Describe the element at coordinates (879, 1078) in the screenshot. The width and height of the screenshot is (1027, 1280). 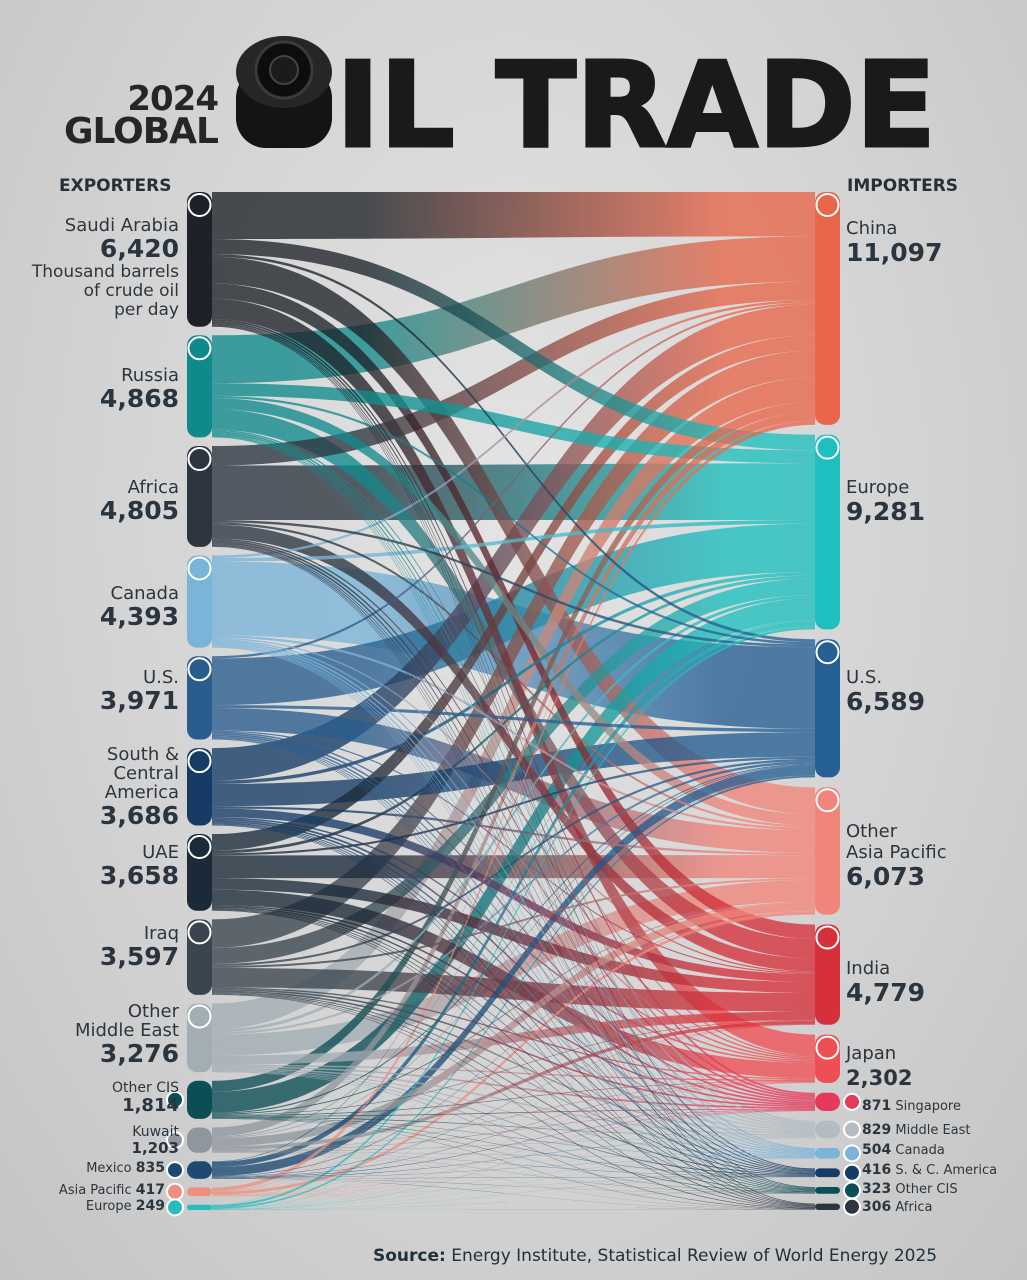
I see `importer-value: 2,302` at that location.